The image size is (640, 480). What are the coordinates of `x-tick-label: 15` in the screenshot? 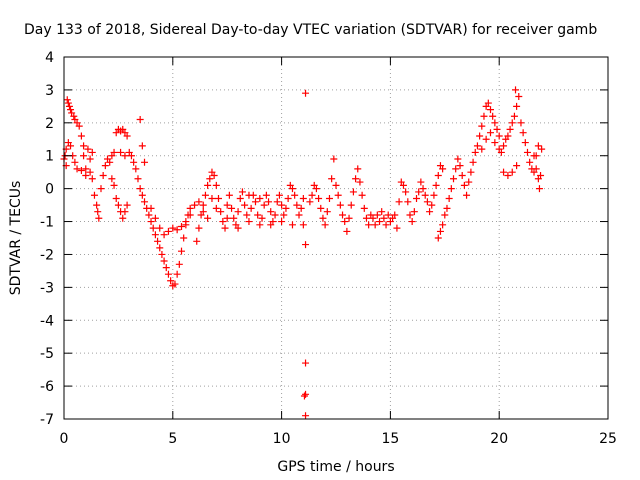 It's located at (390, 439).